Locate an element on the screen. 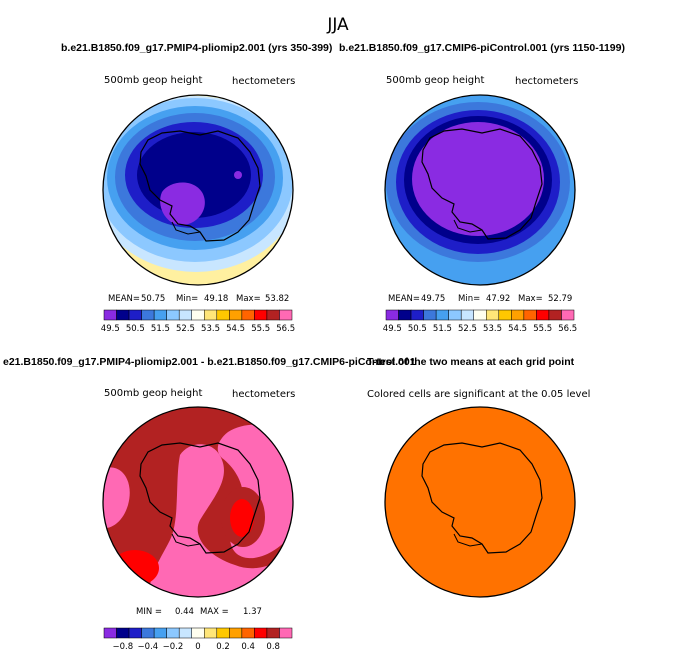 The height and width of the screenshot is (655, 673). case2-map is located at coordinates (480, 190).